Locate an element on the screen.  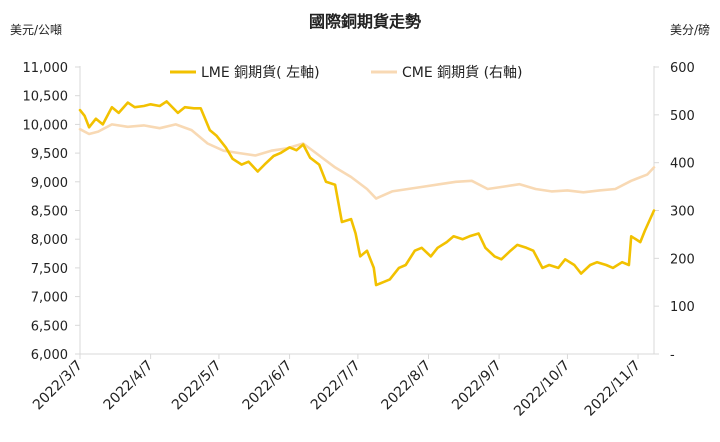
x-tick-label: 2022/4/7 is located at coordinates (129, 386).